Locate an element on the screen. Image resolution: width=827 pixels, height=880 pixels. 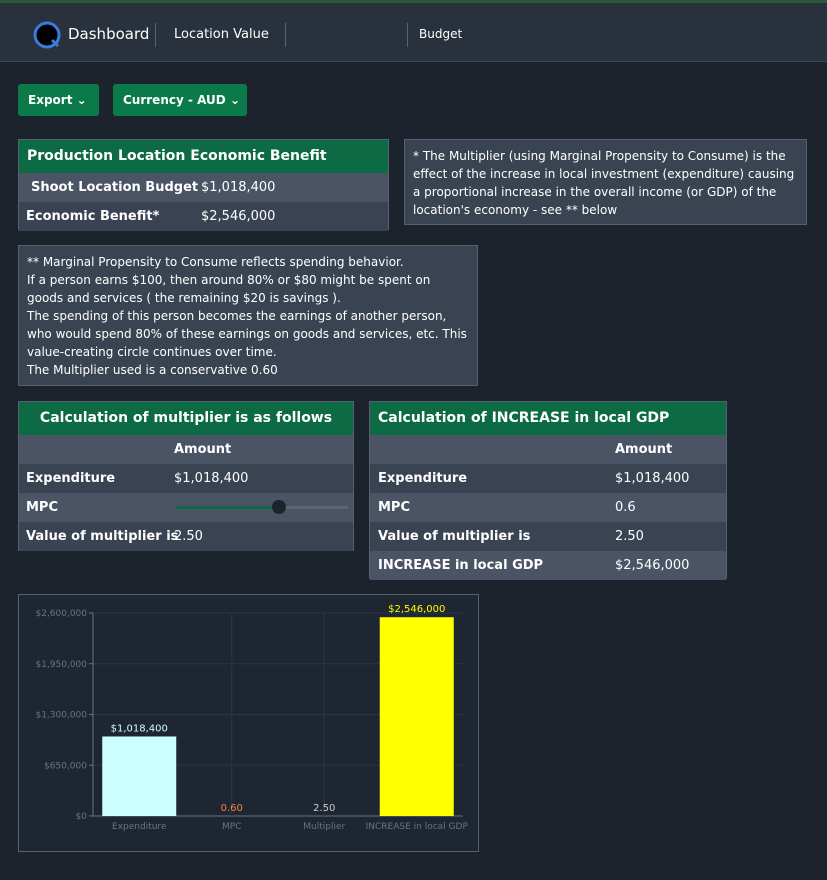
button-label: Currency - AUD is located at coordinates (174, 100).